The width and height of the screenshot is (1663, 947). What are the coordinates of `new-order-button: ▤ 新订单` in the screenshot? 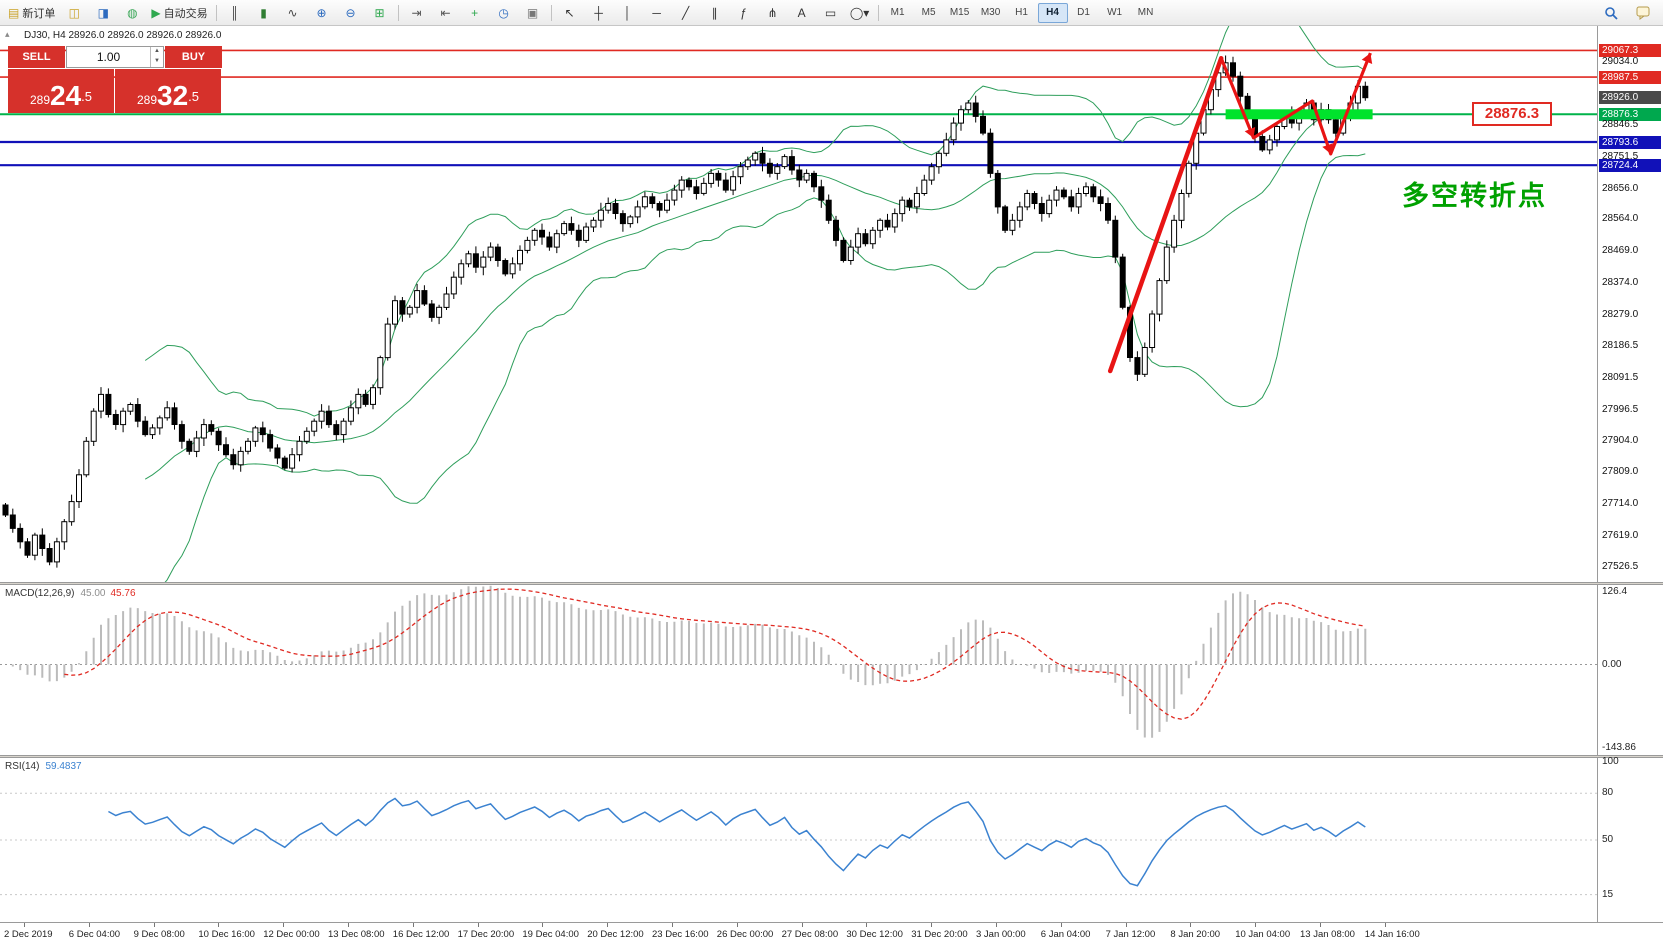 It's located at (31, 13).